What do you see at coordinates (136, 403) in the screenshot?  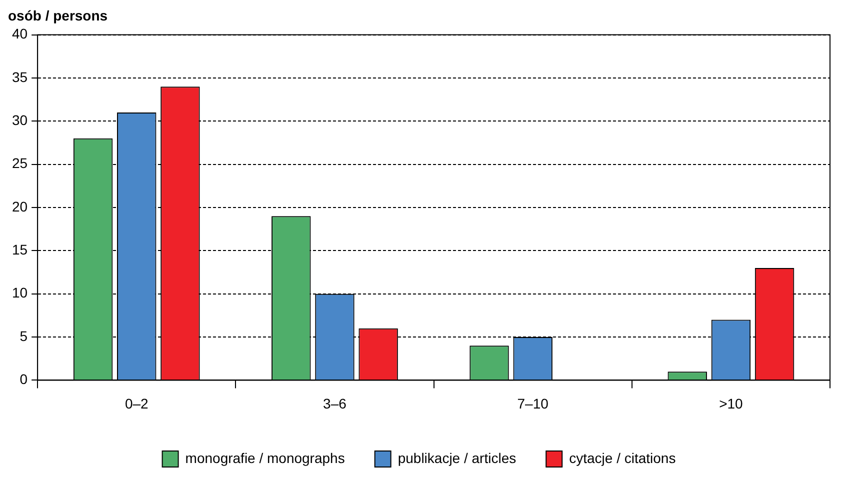 I see `x-tick-label: 0–2` at bounding box center [136, 403].